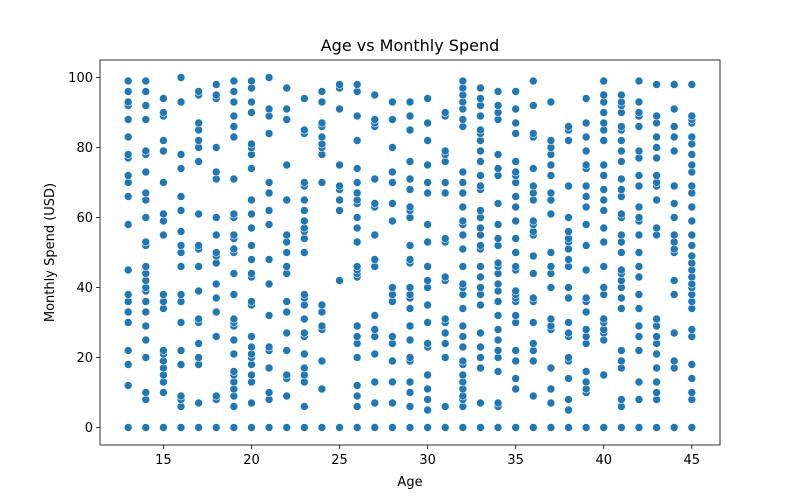 The width and height of the screenshot is (800, 500). Describe the element at coordinates (80, 78) in the screenshot. I see `y-tick-label: 100` at that location.